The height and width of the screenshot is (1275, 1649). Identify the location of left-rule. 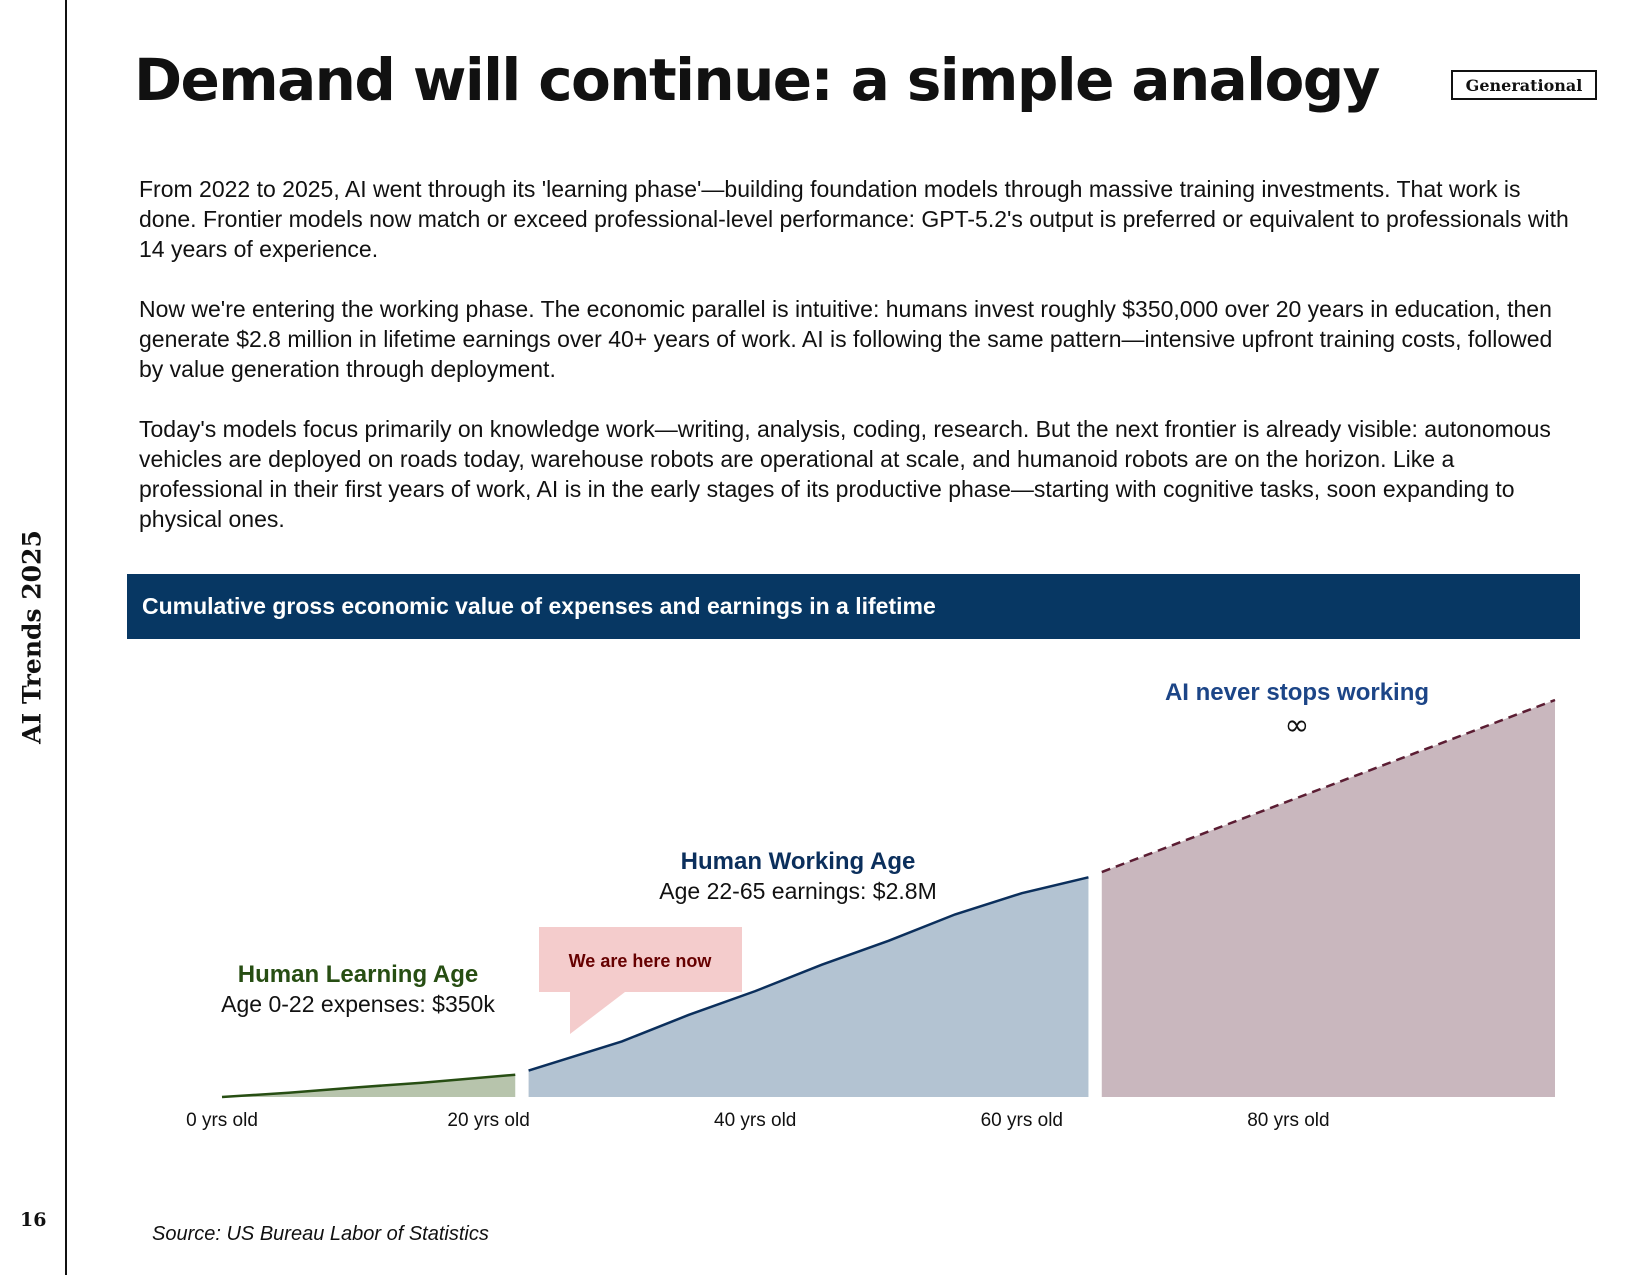
(66, 637).